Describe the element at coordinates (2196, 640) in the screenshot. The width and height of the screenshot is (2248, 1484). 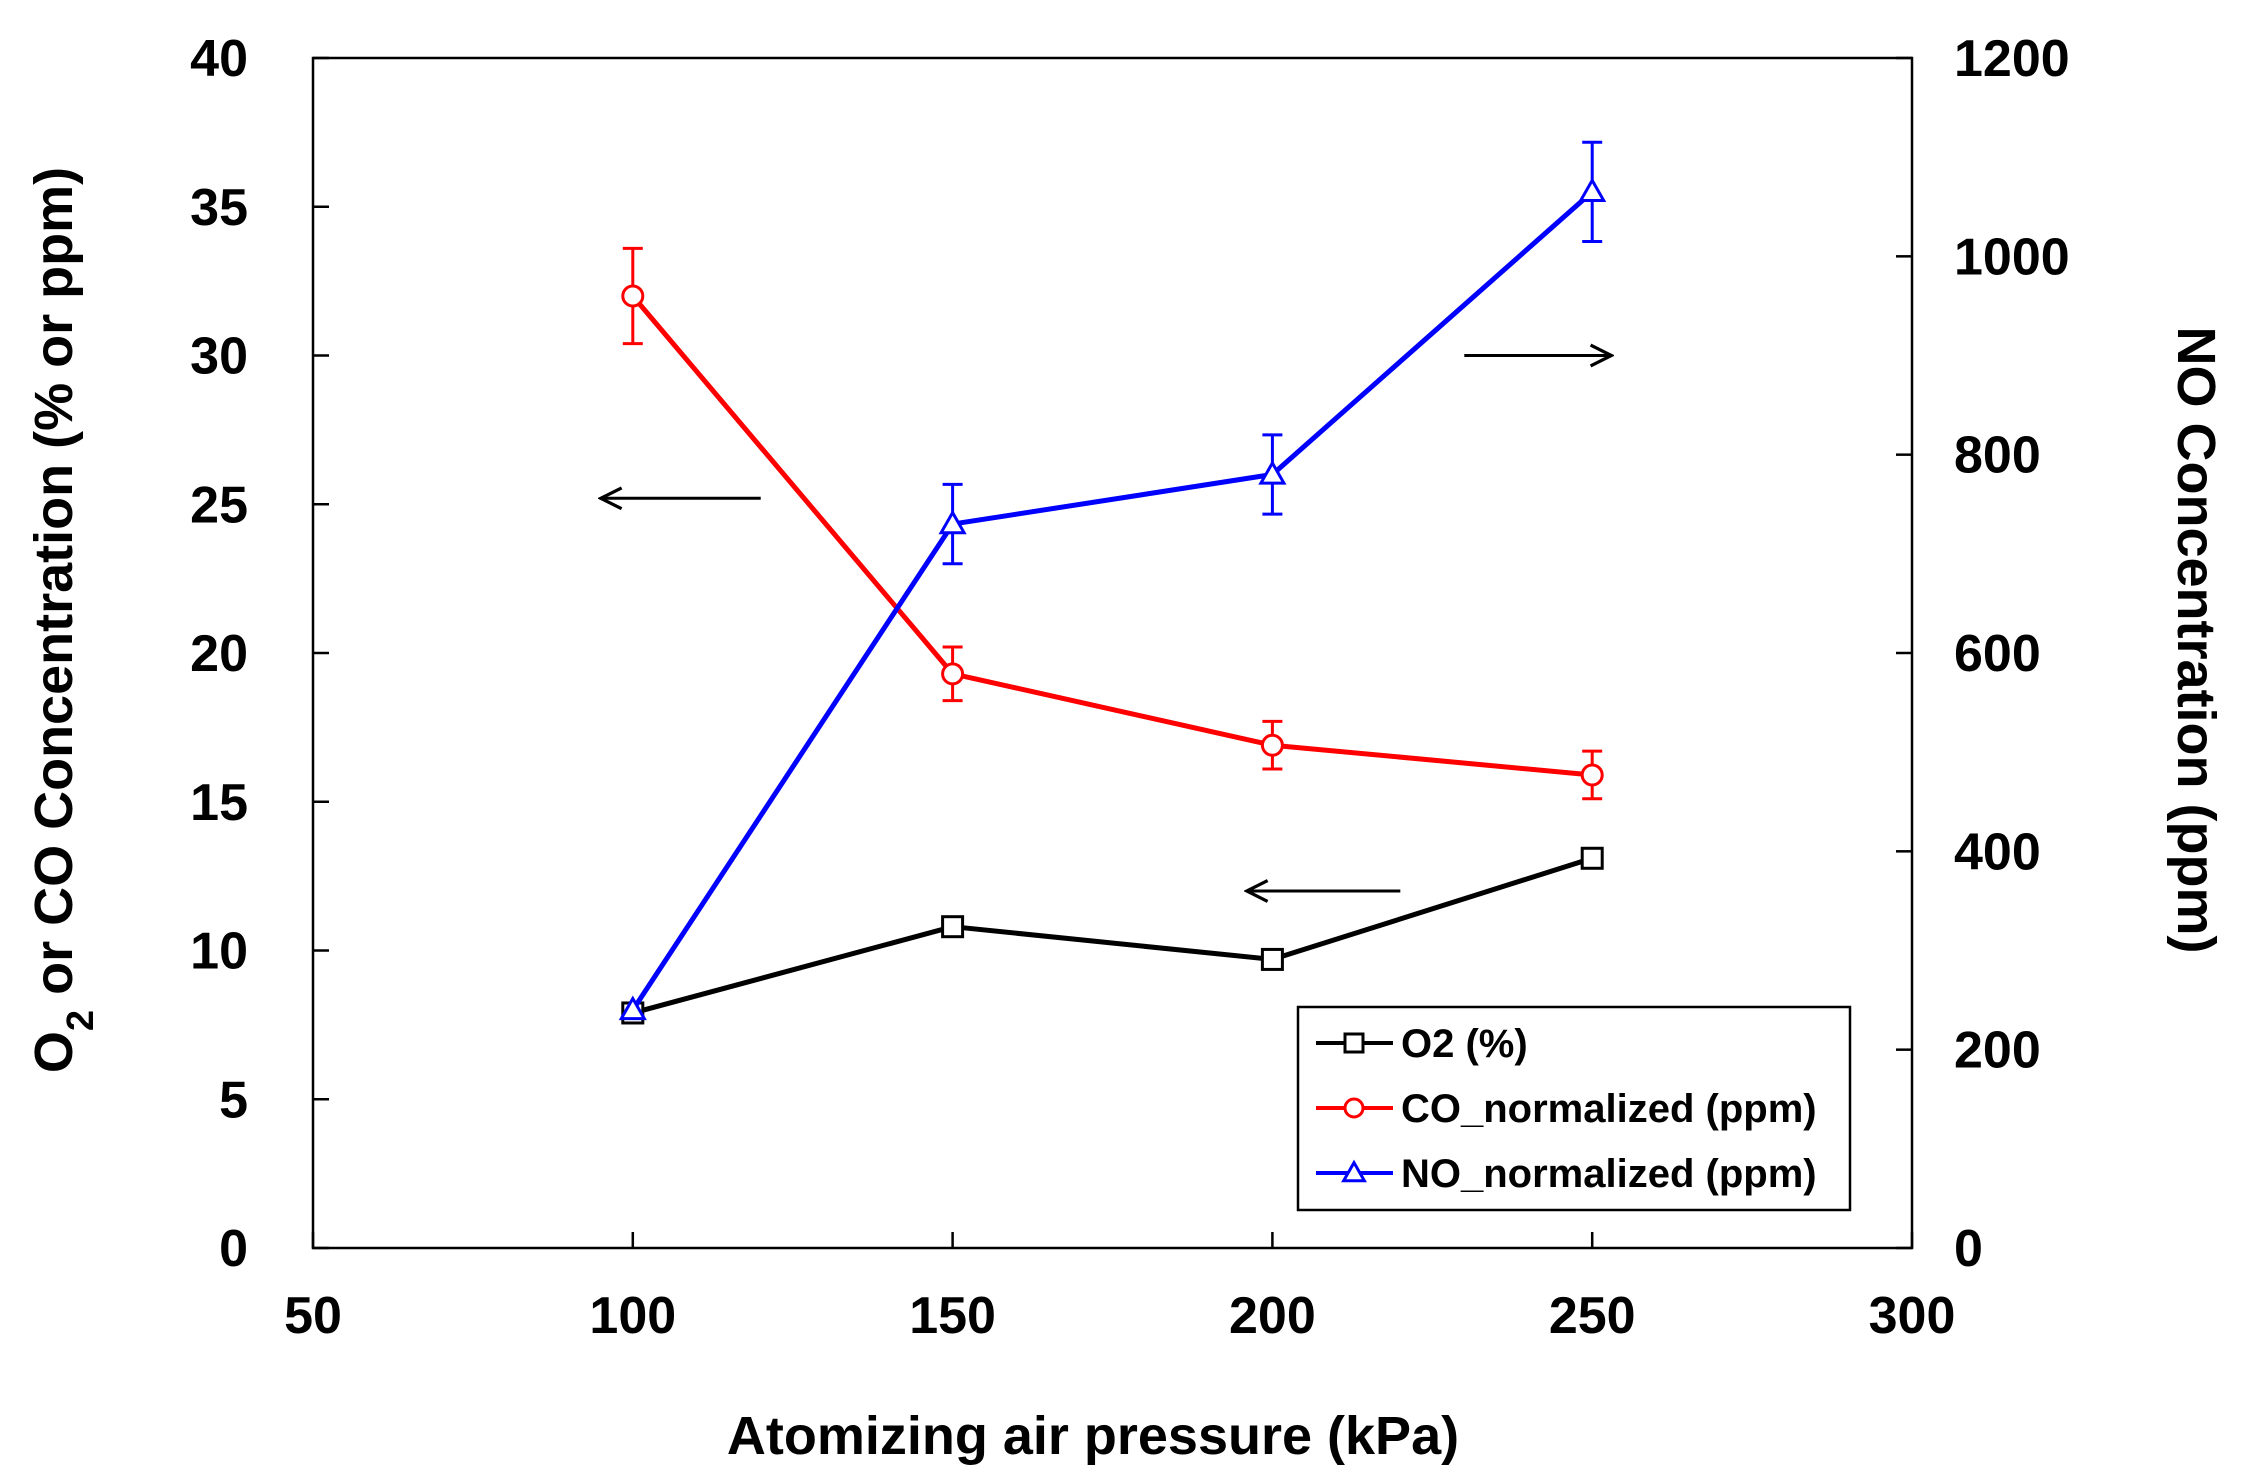
I see `y2-axis-title: NO Concentration (ppm)` at that location.